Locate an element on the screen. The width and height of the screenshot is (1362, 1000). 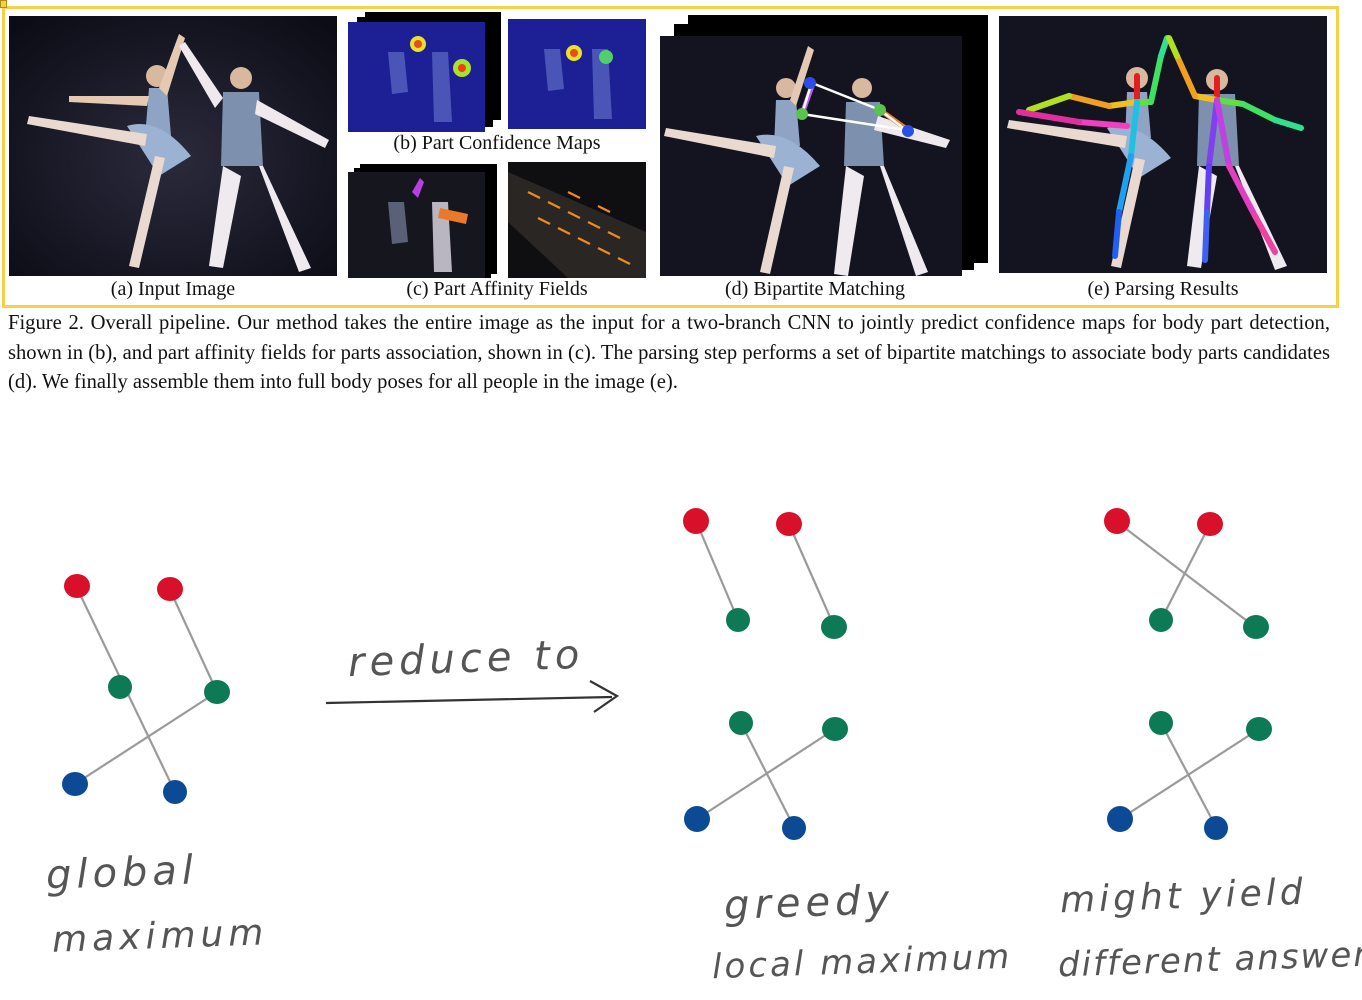
global-maximum-graph is located at coordinates (146, 689).